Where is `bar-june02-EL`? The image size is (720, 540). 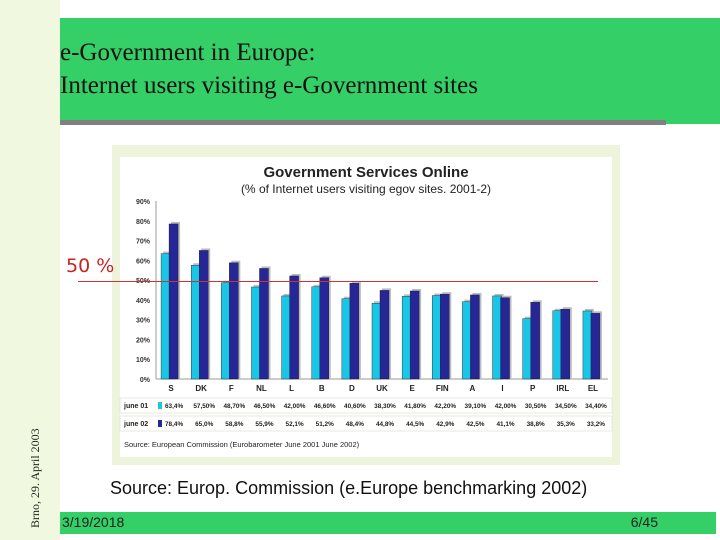
bar-june02-EL is located at coordinates (595, 346).